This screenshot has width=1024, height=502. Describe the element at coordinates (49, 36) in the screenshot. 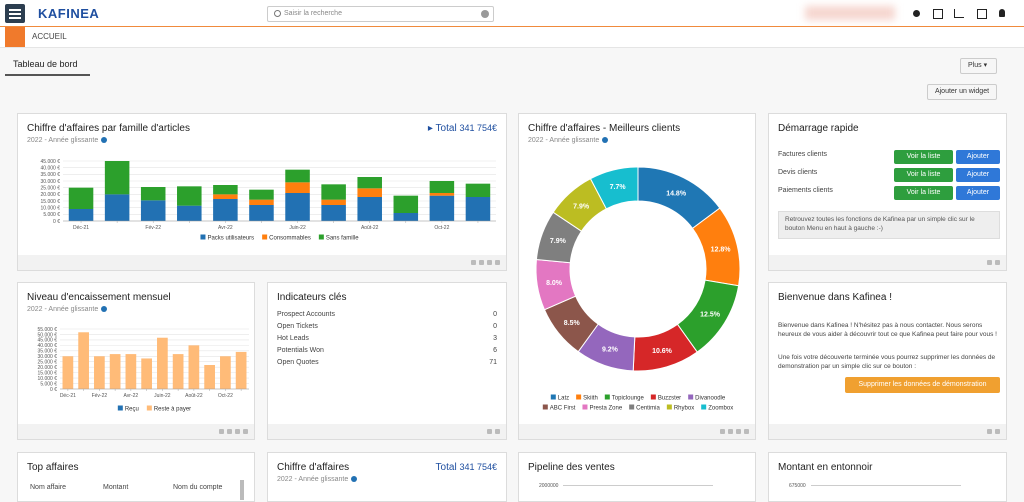

I see `breadcrumb: ACCUEIL` at that location.